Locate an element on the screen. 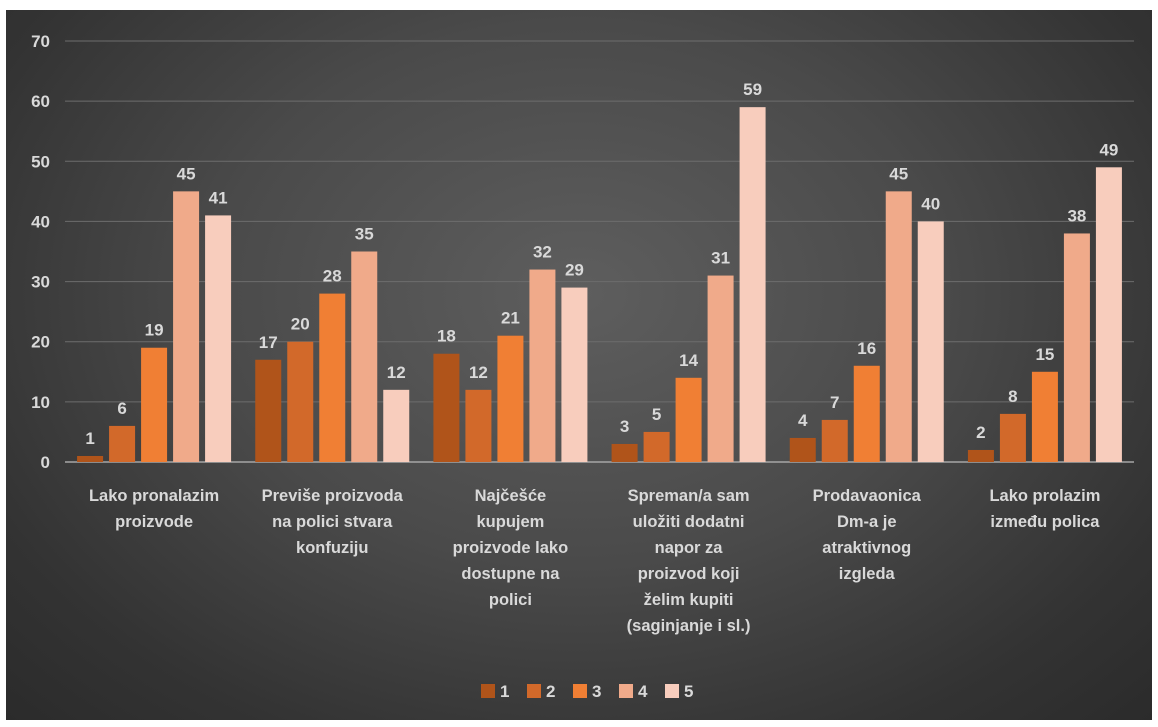  data-label: 7 is located at coordinates (834, 402).